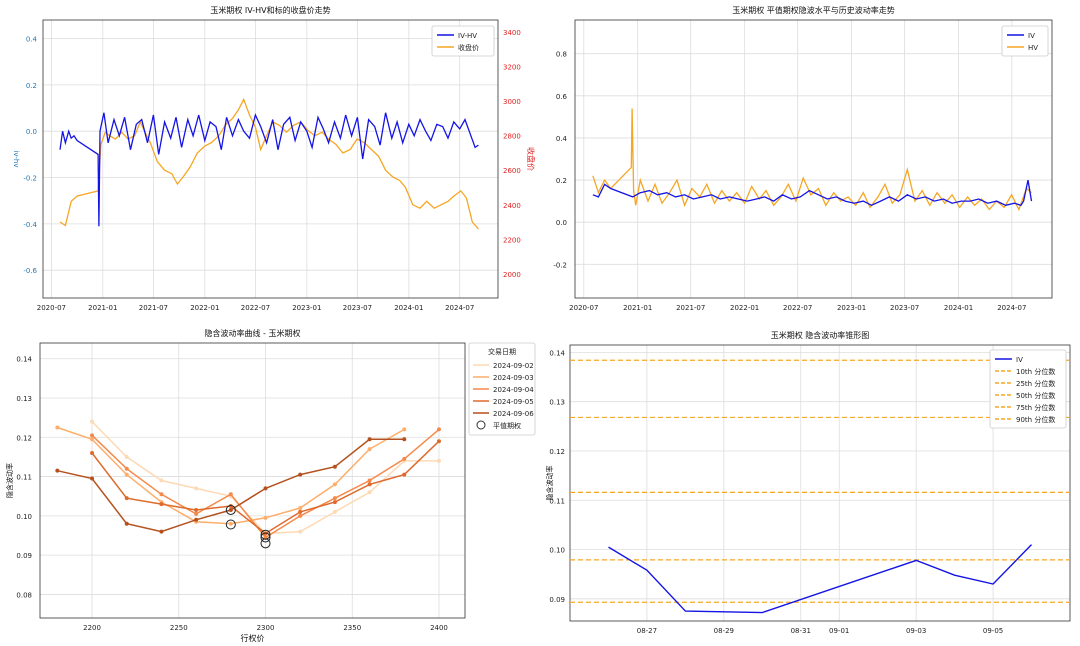  I want to click on x-tick-label: 2021-07, so click(690, 308).